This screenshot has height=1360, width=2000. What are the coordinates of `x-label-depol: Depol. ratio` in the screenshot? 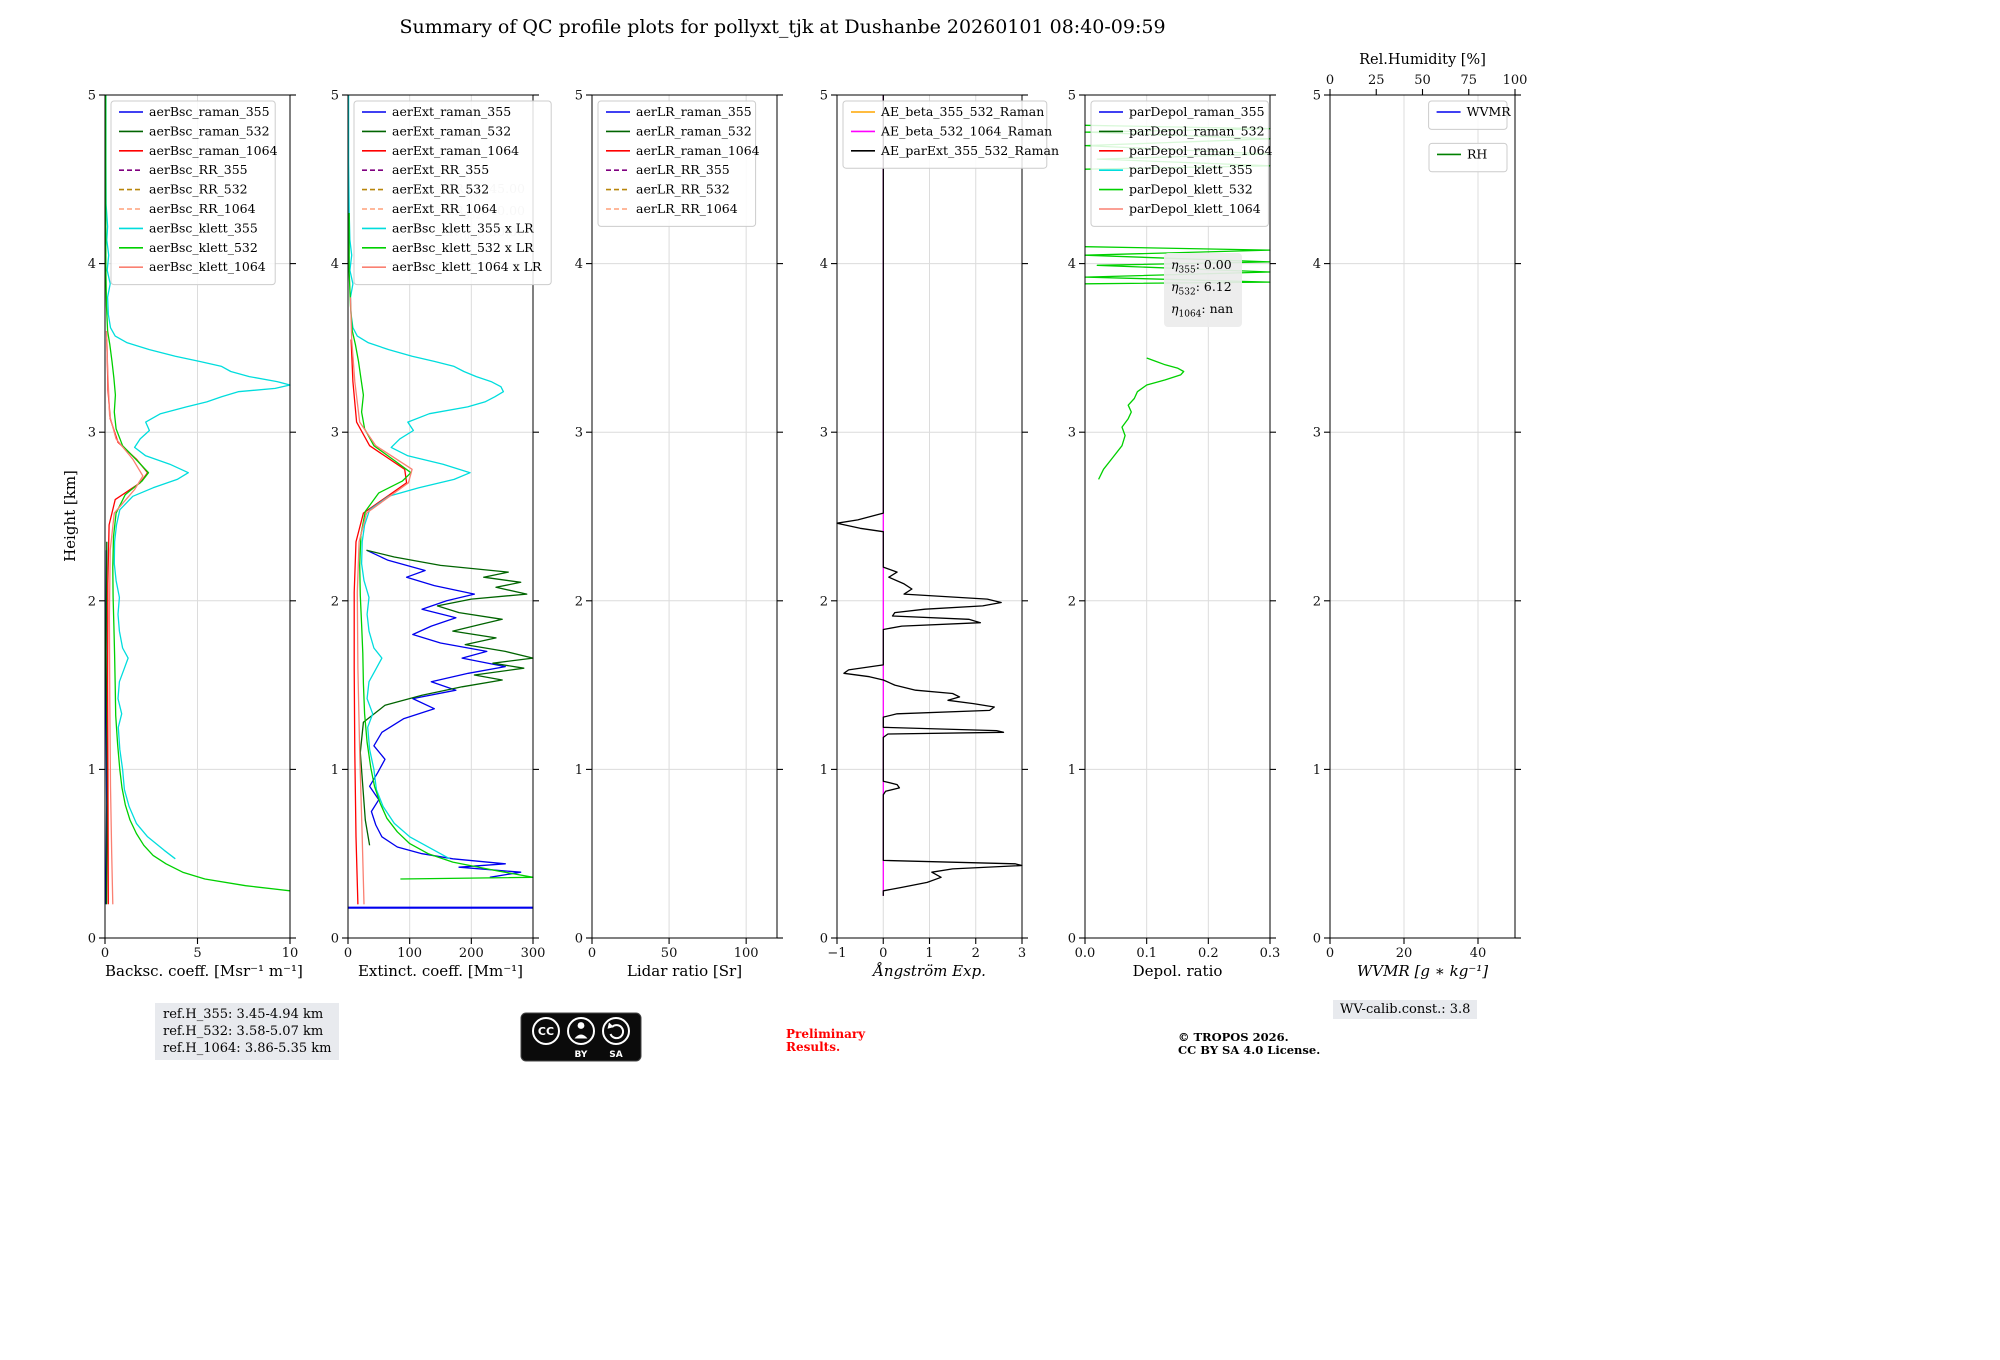 It's located at (1177, 971).